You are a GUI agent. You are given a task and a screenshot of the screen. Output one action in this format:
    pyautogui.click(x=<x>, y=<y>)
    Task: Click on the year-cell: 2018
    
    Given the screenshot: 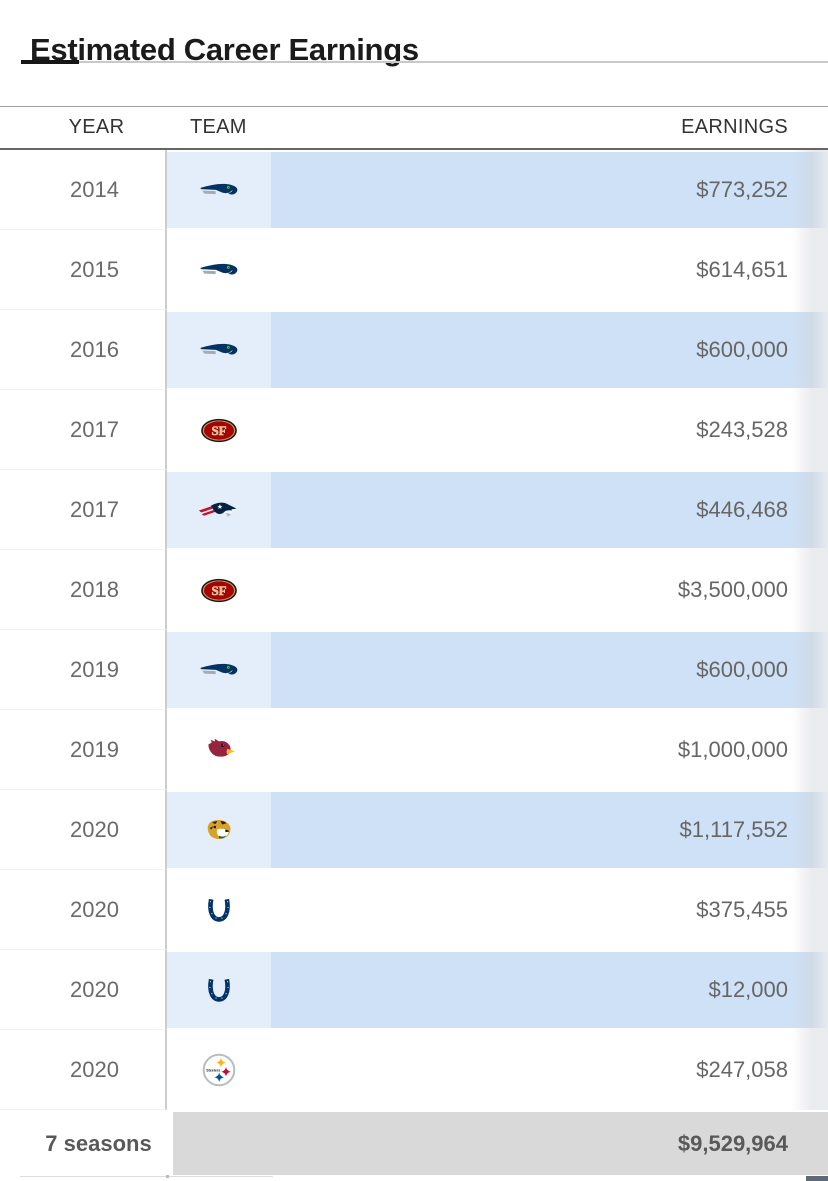 What is the action you would take?
    pyautogui.click(x=83, y=590)
    